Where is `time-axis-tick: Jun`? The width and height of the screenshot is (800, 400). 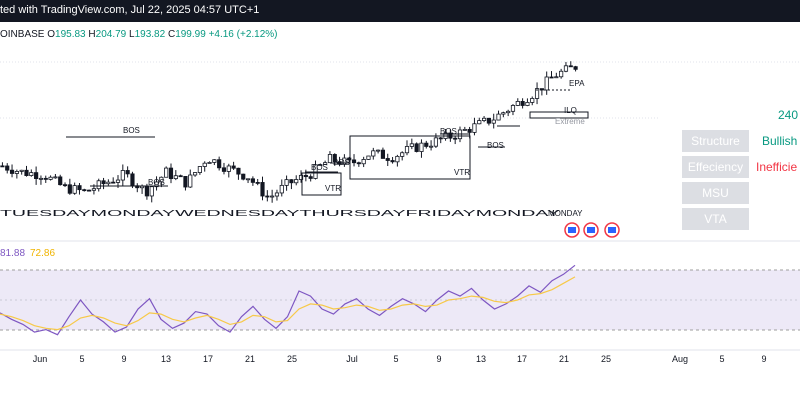 time-axis-tick: Jun is located at coordinates (40, 359).